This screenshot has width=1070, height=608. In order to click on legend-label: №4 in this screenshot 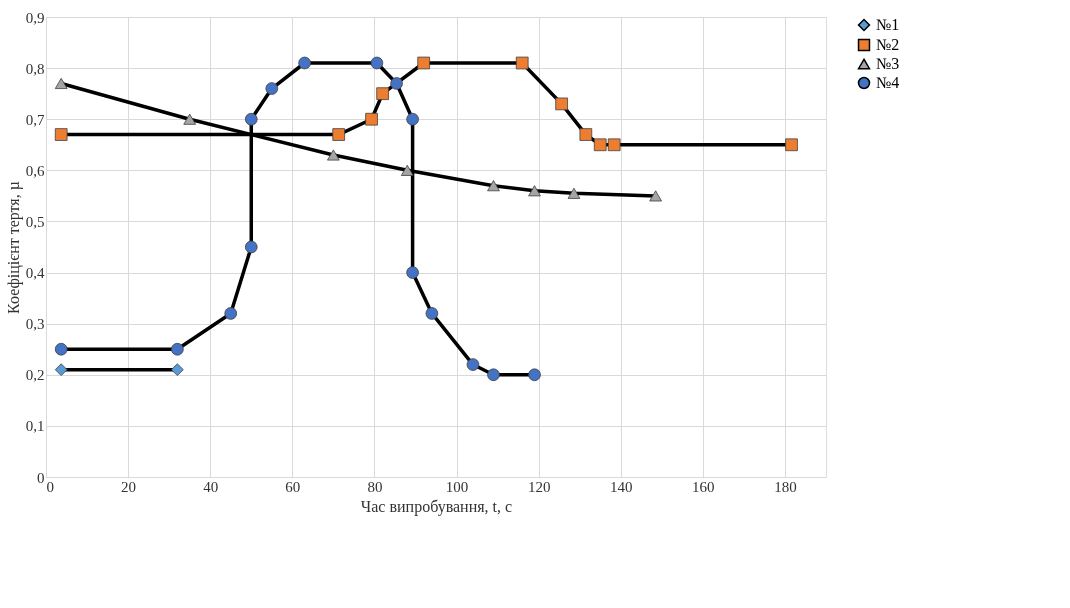, I will do `click(888, 82)`.